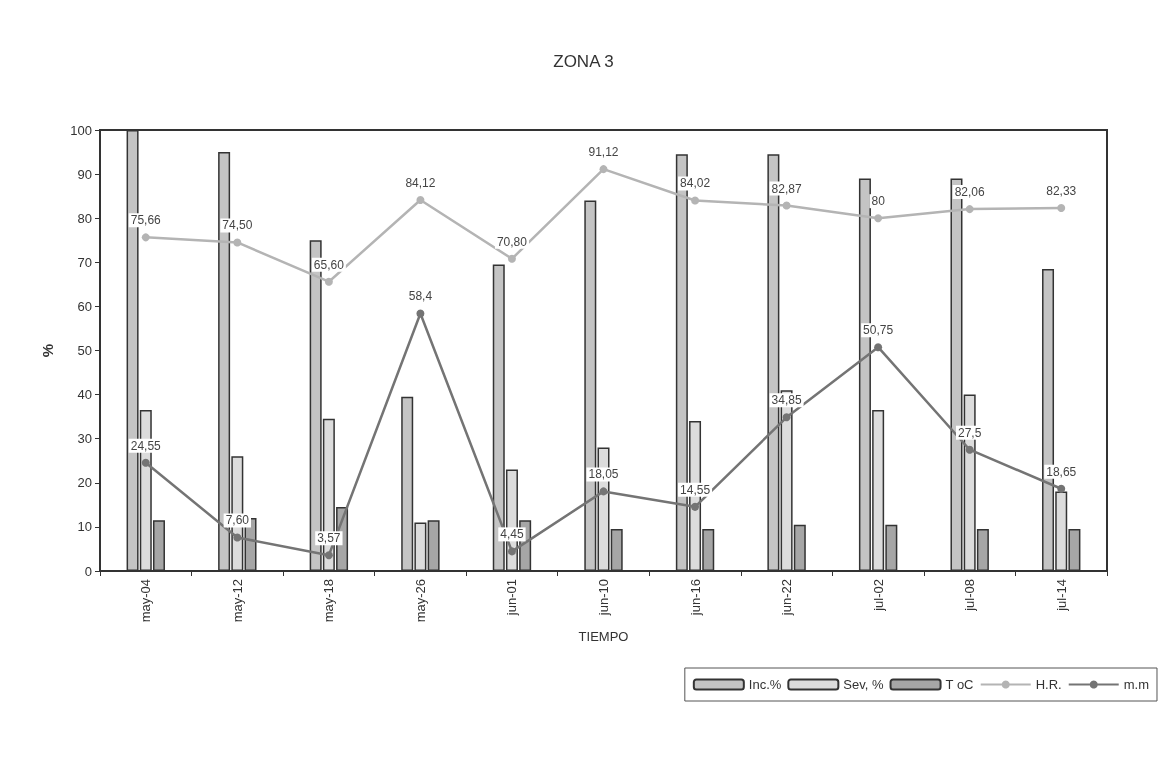 The width and height of the screenshot is (1167, 761). Describe the element at coordinates (970, 192) in the screenshot. I see `data-label: 82,06` at that location.